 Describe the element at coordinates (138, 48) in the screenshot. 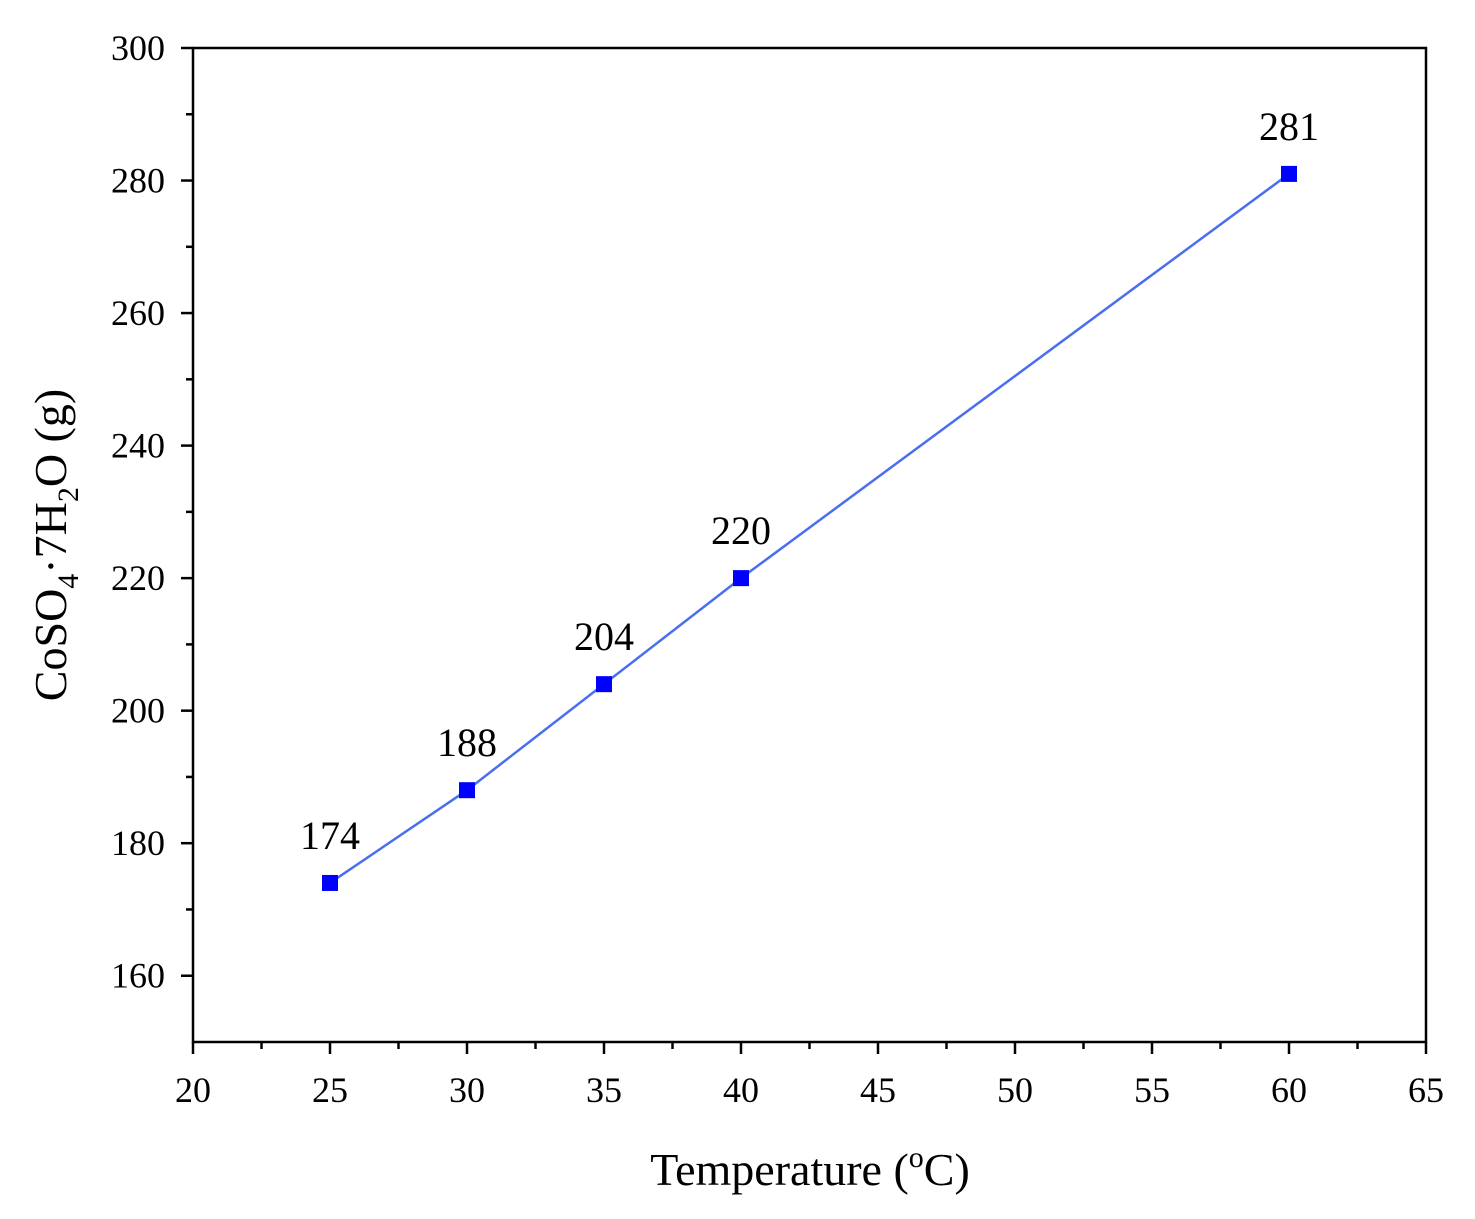

I see `y-tick-label: 300` at that location.